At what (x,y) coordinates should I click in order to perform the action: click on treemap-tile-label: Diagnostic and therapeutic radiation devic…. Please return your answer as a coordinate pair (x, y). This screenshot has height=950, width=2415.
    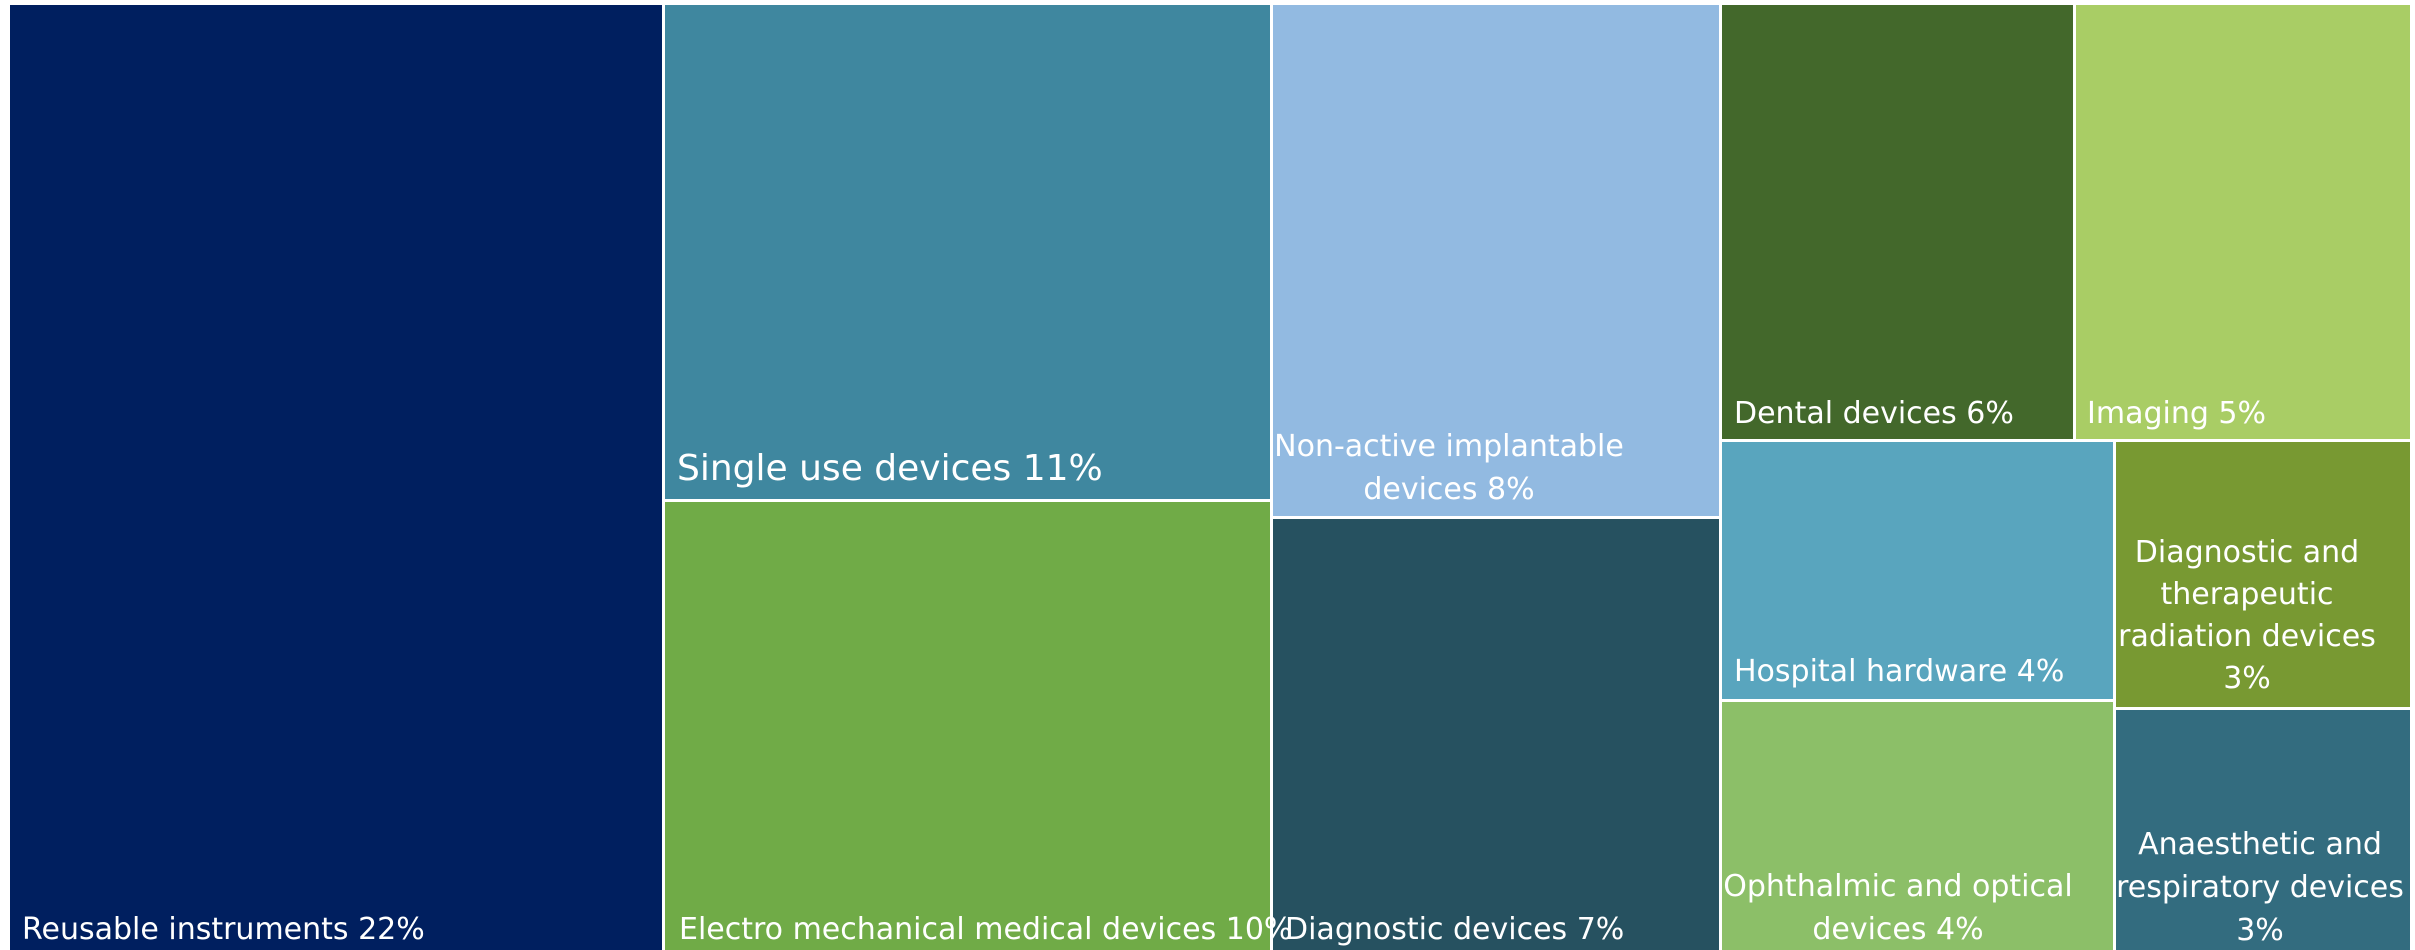
    Looking at the image, I should click on (2247, 615).